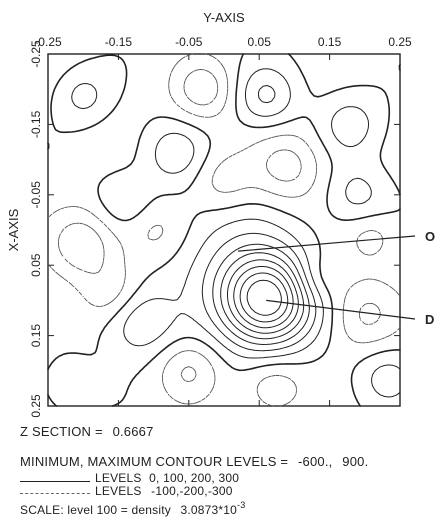  What do you see at coordinates (36, 54) in the screenshot?
I see `y-tick-label: -0.25` at bounding box center [36, 54].